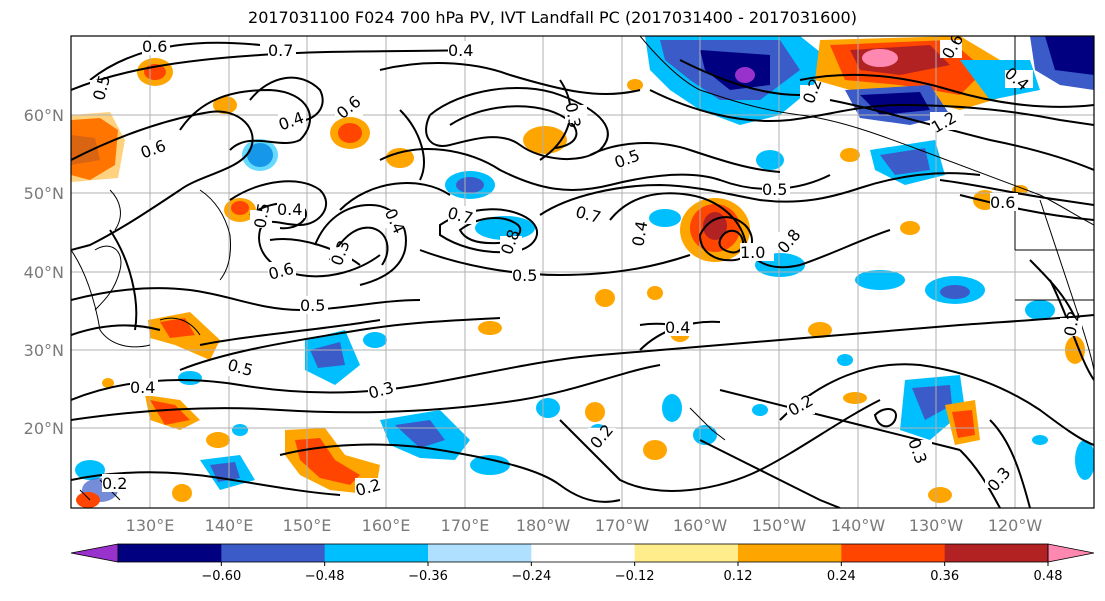 The height and width of the screenshot is (601, 1105). I want to click on lat-axis: 60°N 50°N 40°N 30°N 20°N, so click(44, 272).